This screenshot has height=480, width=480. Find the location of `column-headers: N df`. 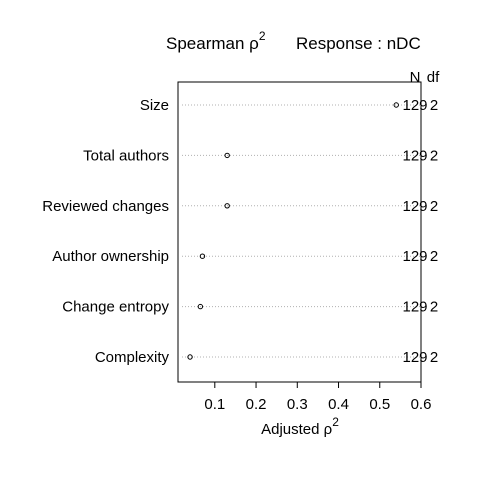

column-headers: N df is located at coordinates (425, 77).